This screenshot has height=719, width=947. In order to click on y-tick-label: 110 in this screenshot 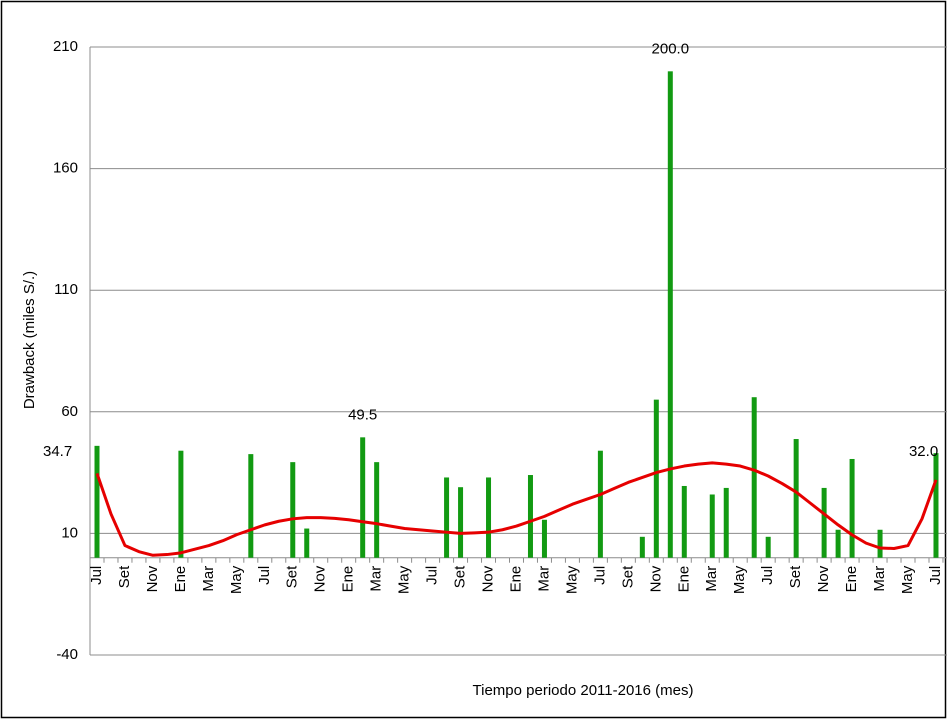, I will do `click(66, 289)`.